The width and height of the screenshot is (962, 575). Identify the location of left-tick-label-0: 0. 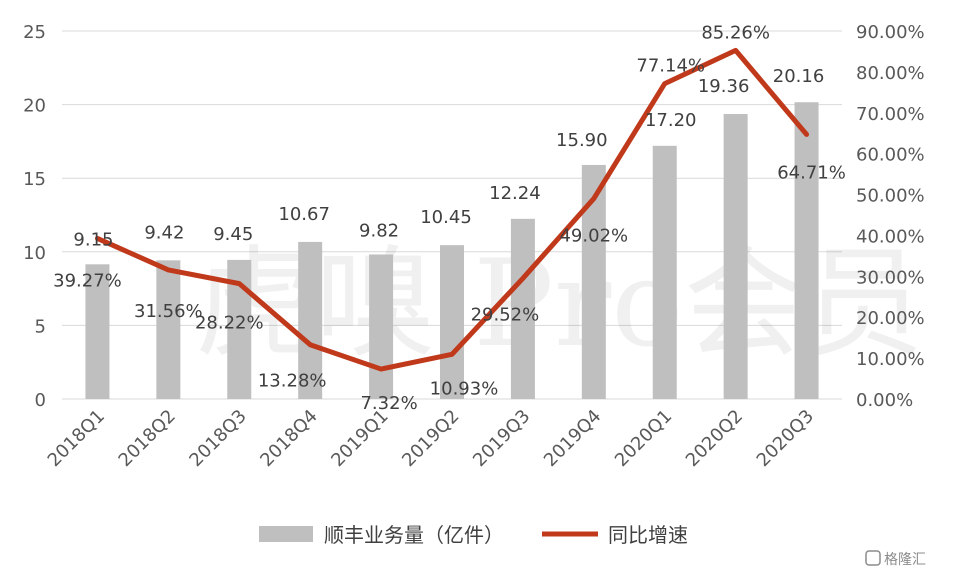
(40, 400).